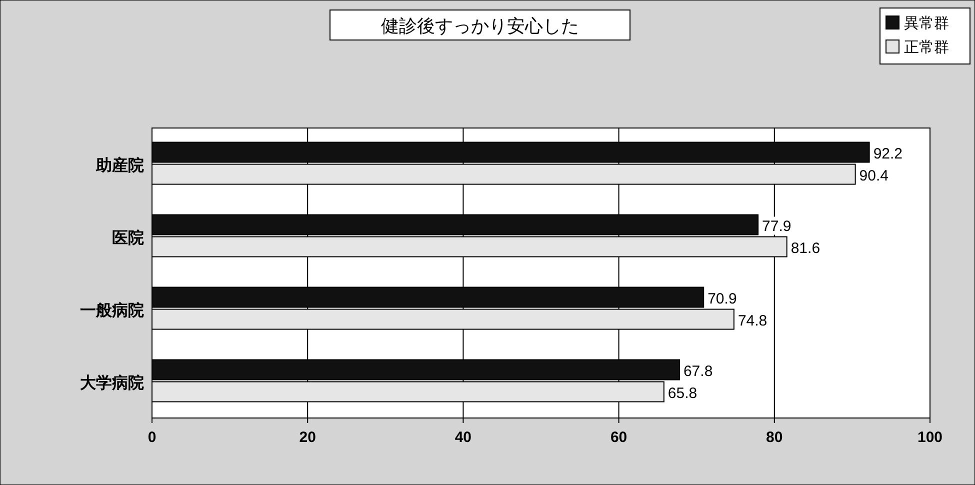  I want to click on legend-label: 正常群, so click(926, 47).